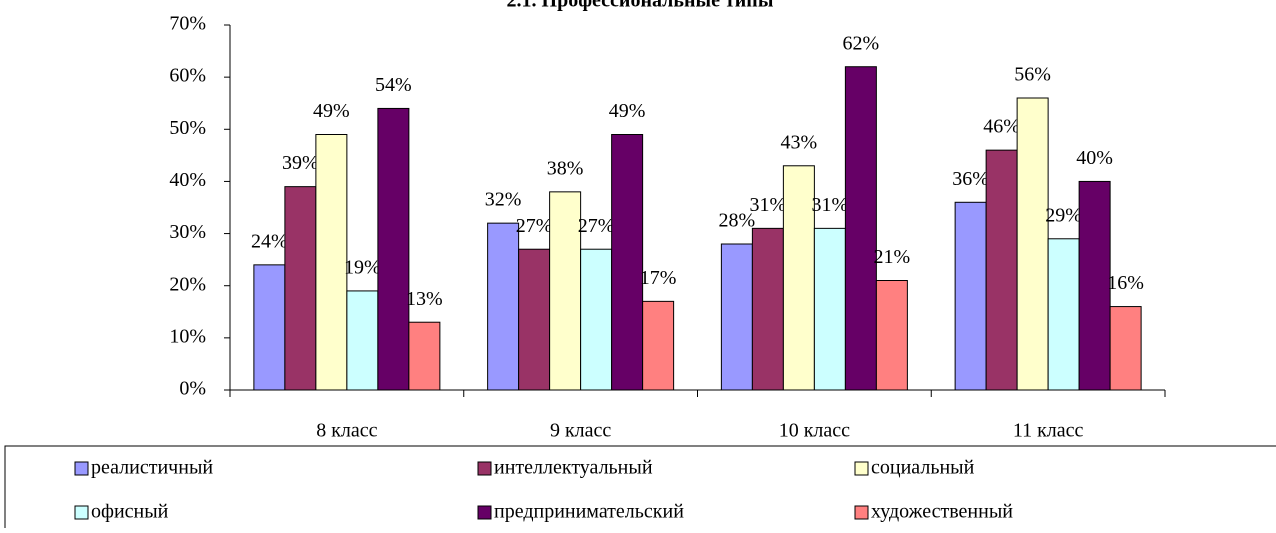 Image resolution: width=1276 pixels, height=533 pixels. I want to click on y-tick-label: 70%, so click(187, 24).